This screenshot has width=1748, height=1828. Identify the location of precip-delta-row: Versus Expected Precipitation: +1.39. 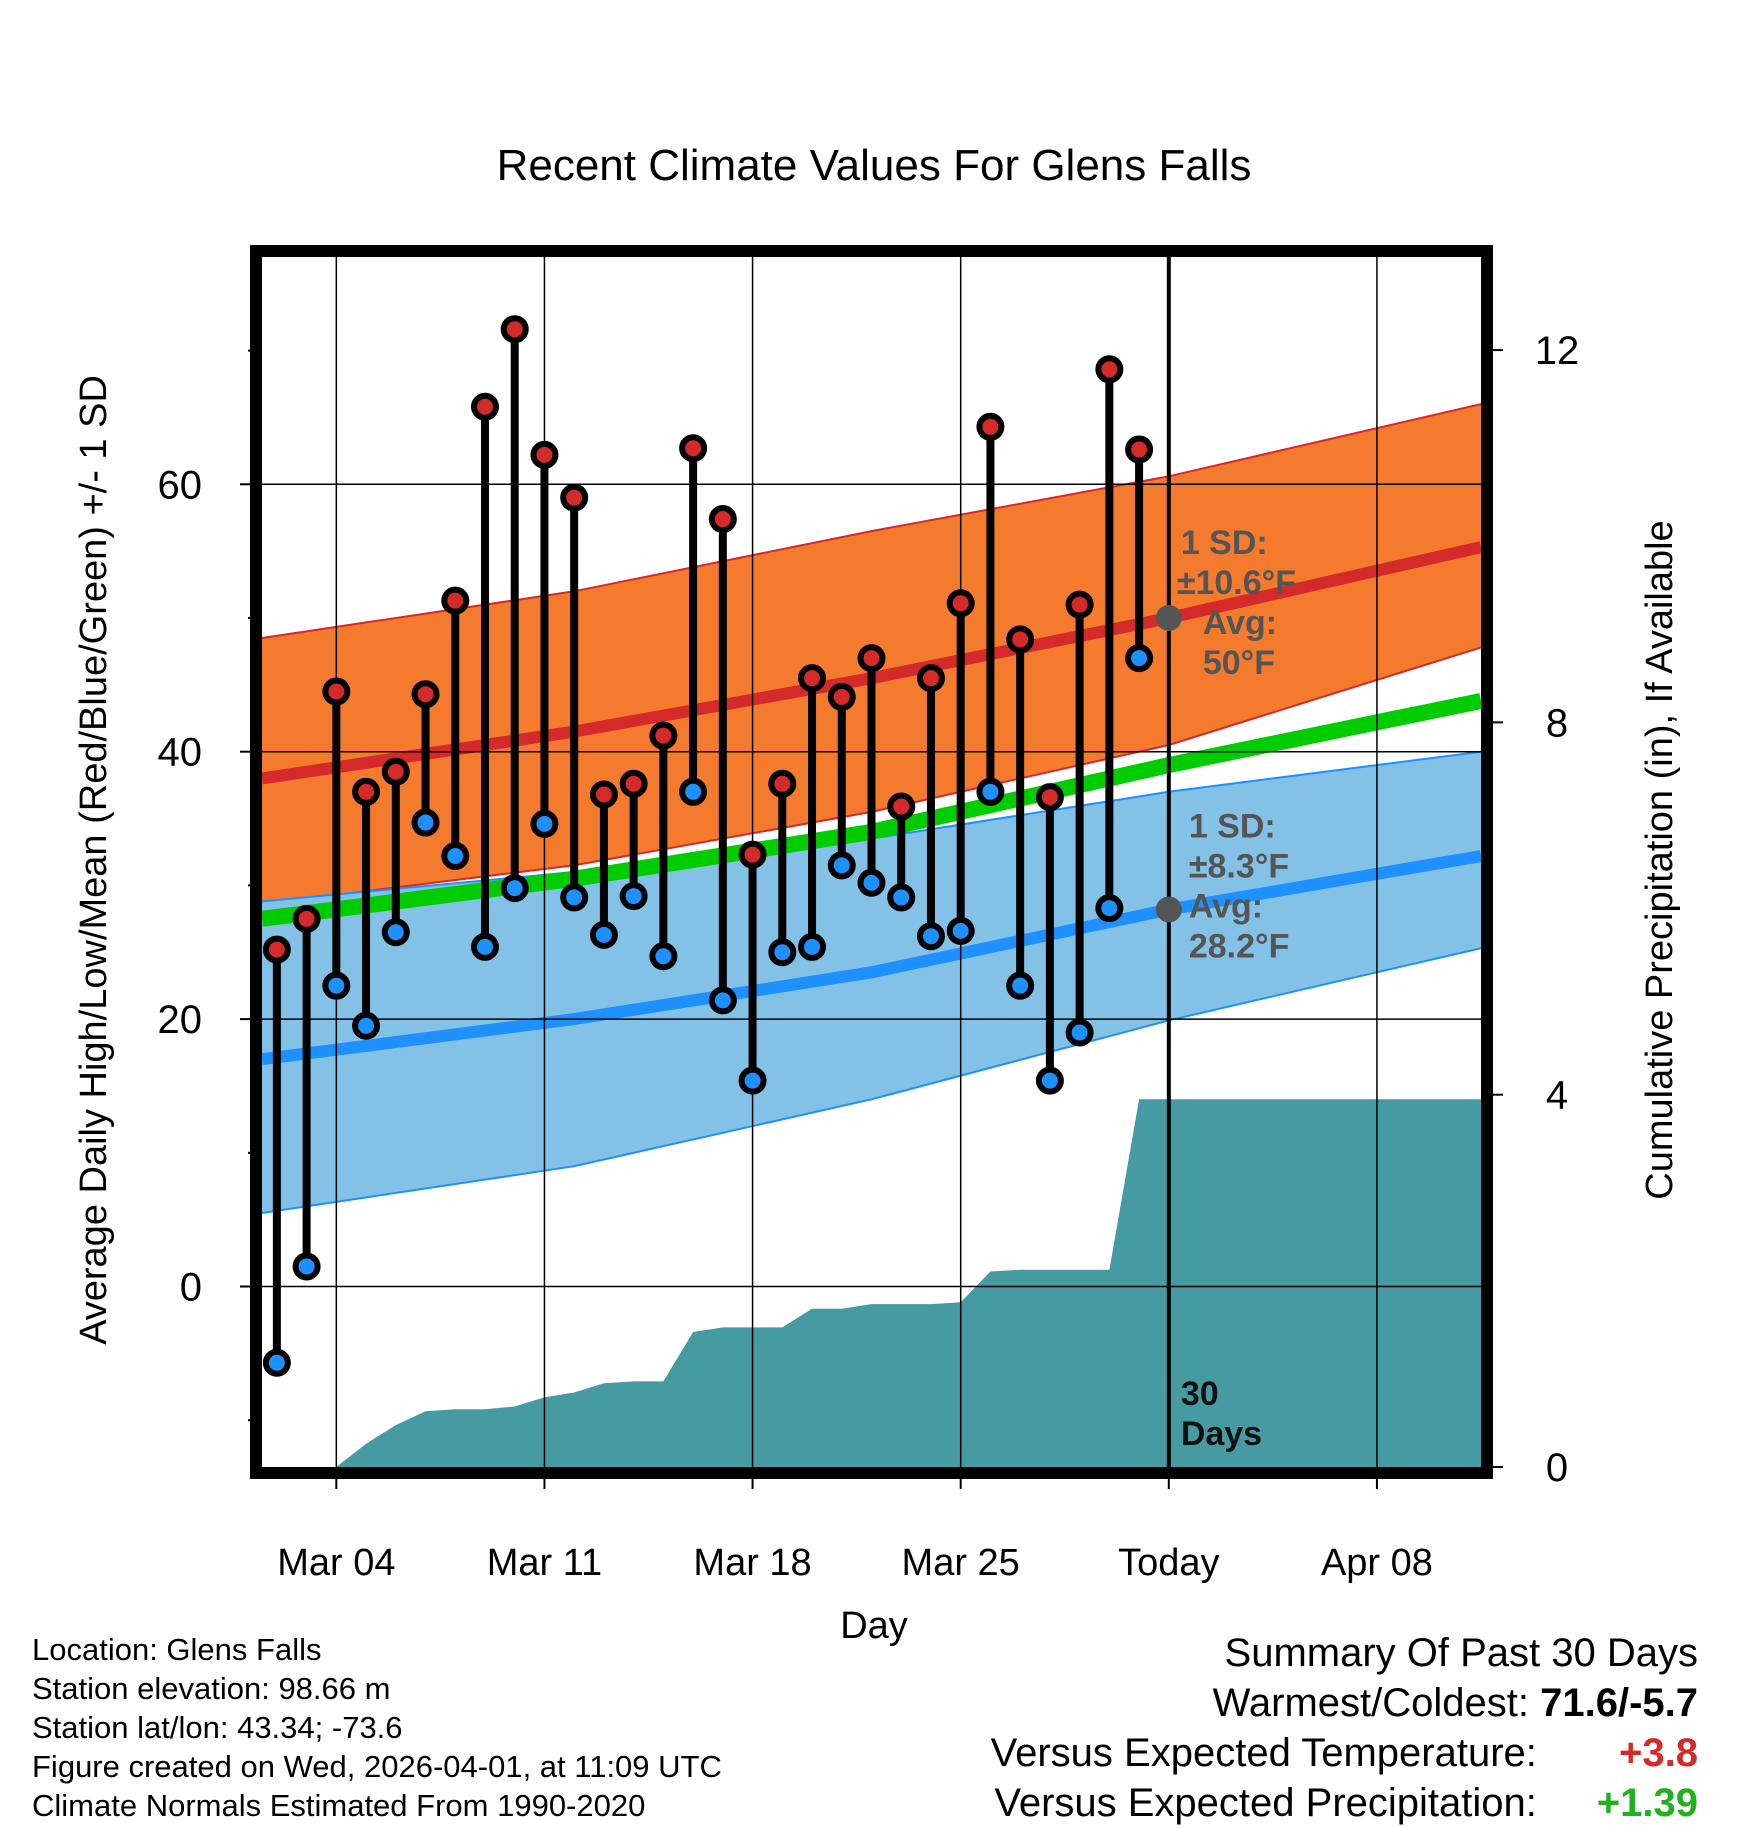
(1344, 1803).